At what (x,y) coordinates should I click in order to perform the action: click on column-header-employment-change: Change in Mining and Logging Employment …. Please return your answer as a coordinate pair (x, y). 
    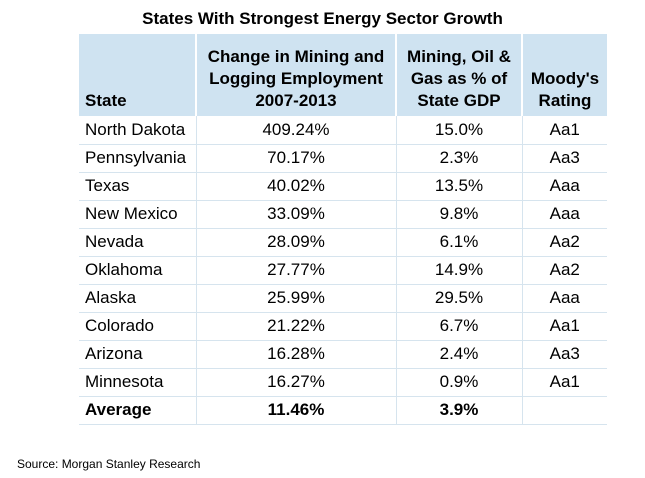
    Looking at the image, I should click on (295, 75).